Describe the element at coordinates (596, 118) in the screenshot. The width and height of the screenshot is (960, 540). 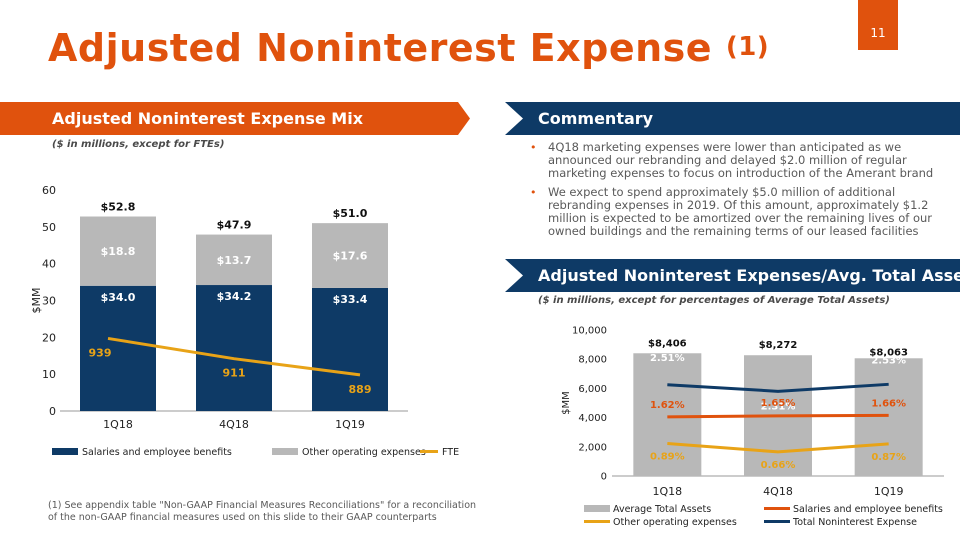
I see `commentary-heading: Commentary` at that location.